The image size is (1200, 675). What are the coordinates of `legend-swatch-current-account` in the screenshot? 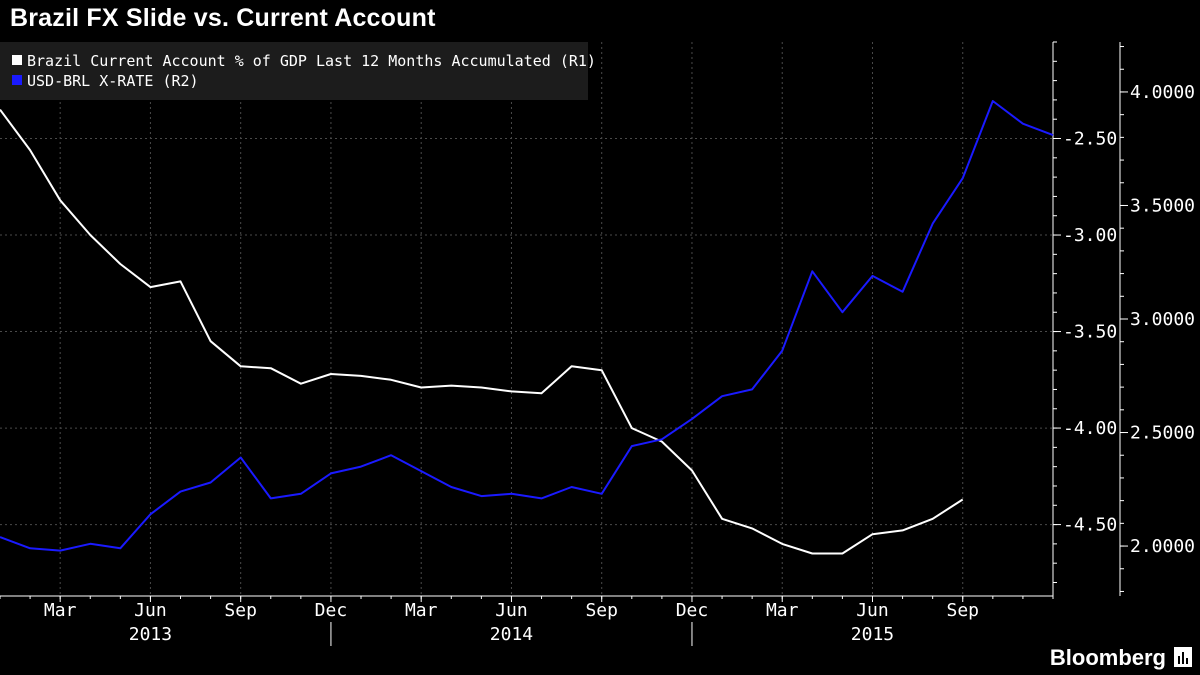 It's located at (17, 60).